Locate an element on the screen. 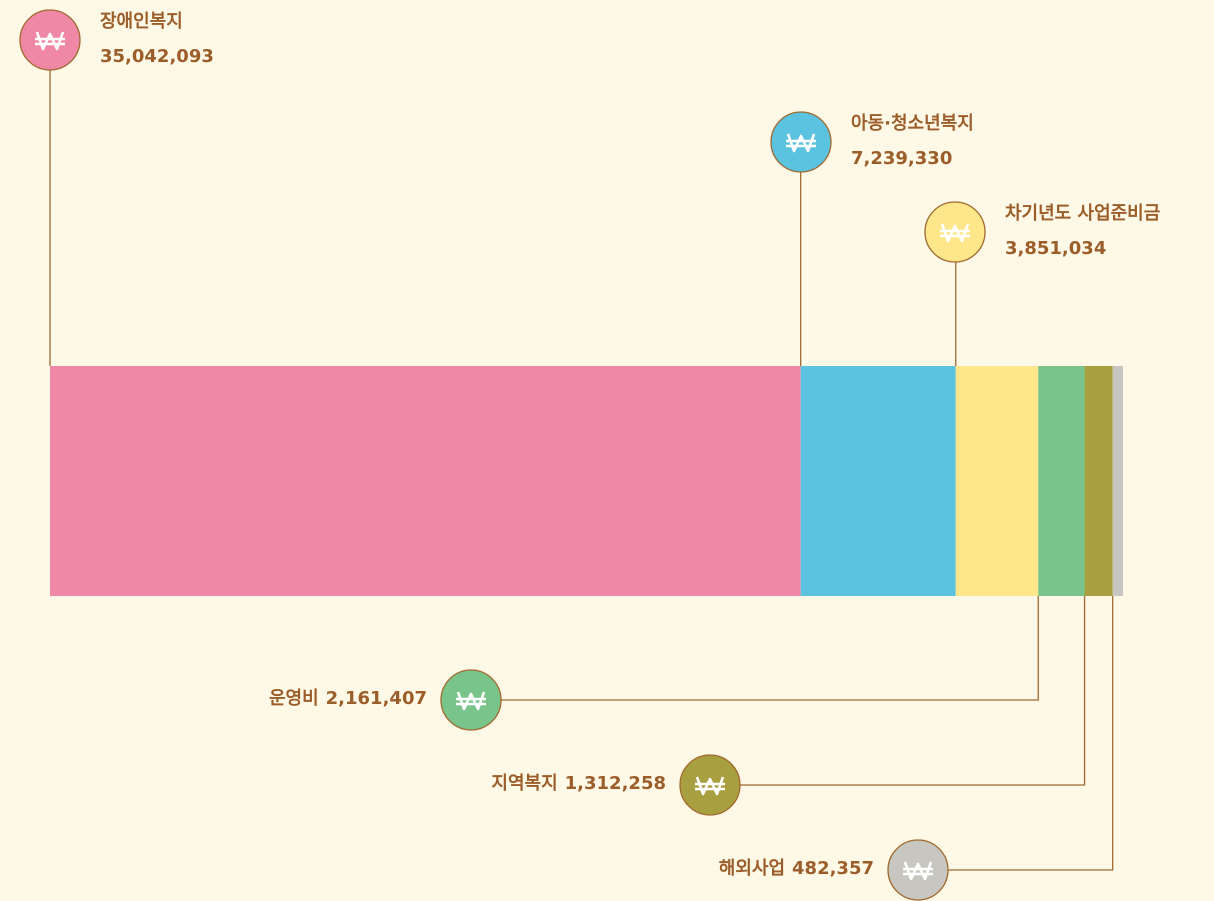  category-label: 지역복지 is located at coordinates (524, 783).